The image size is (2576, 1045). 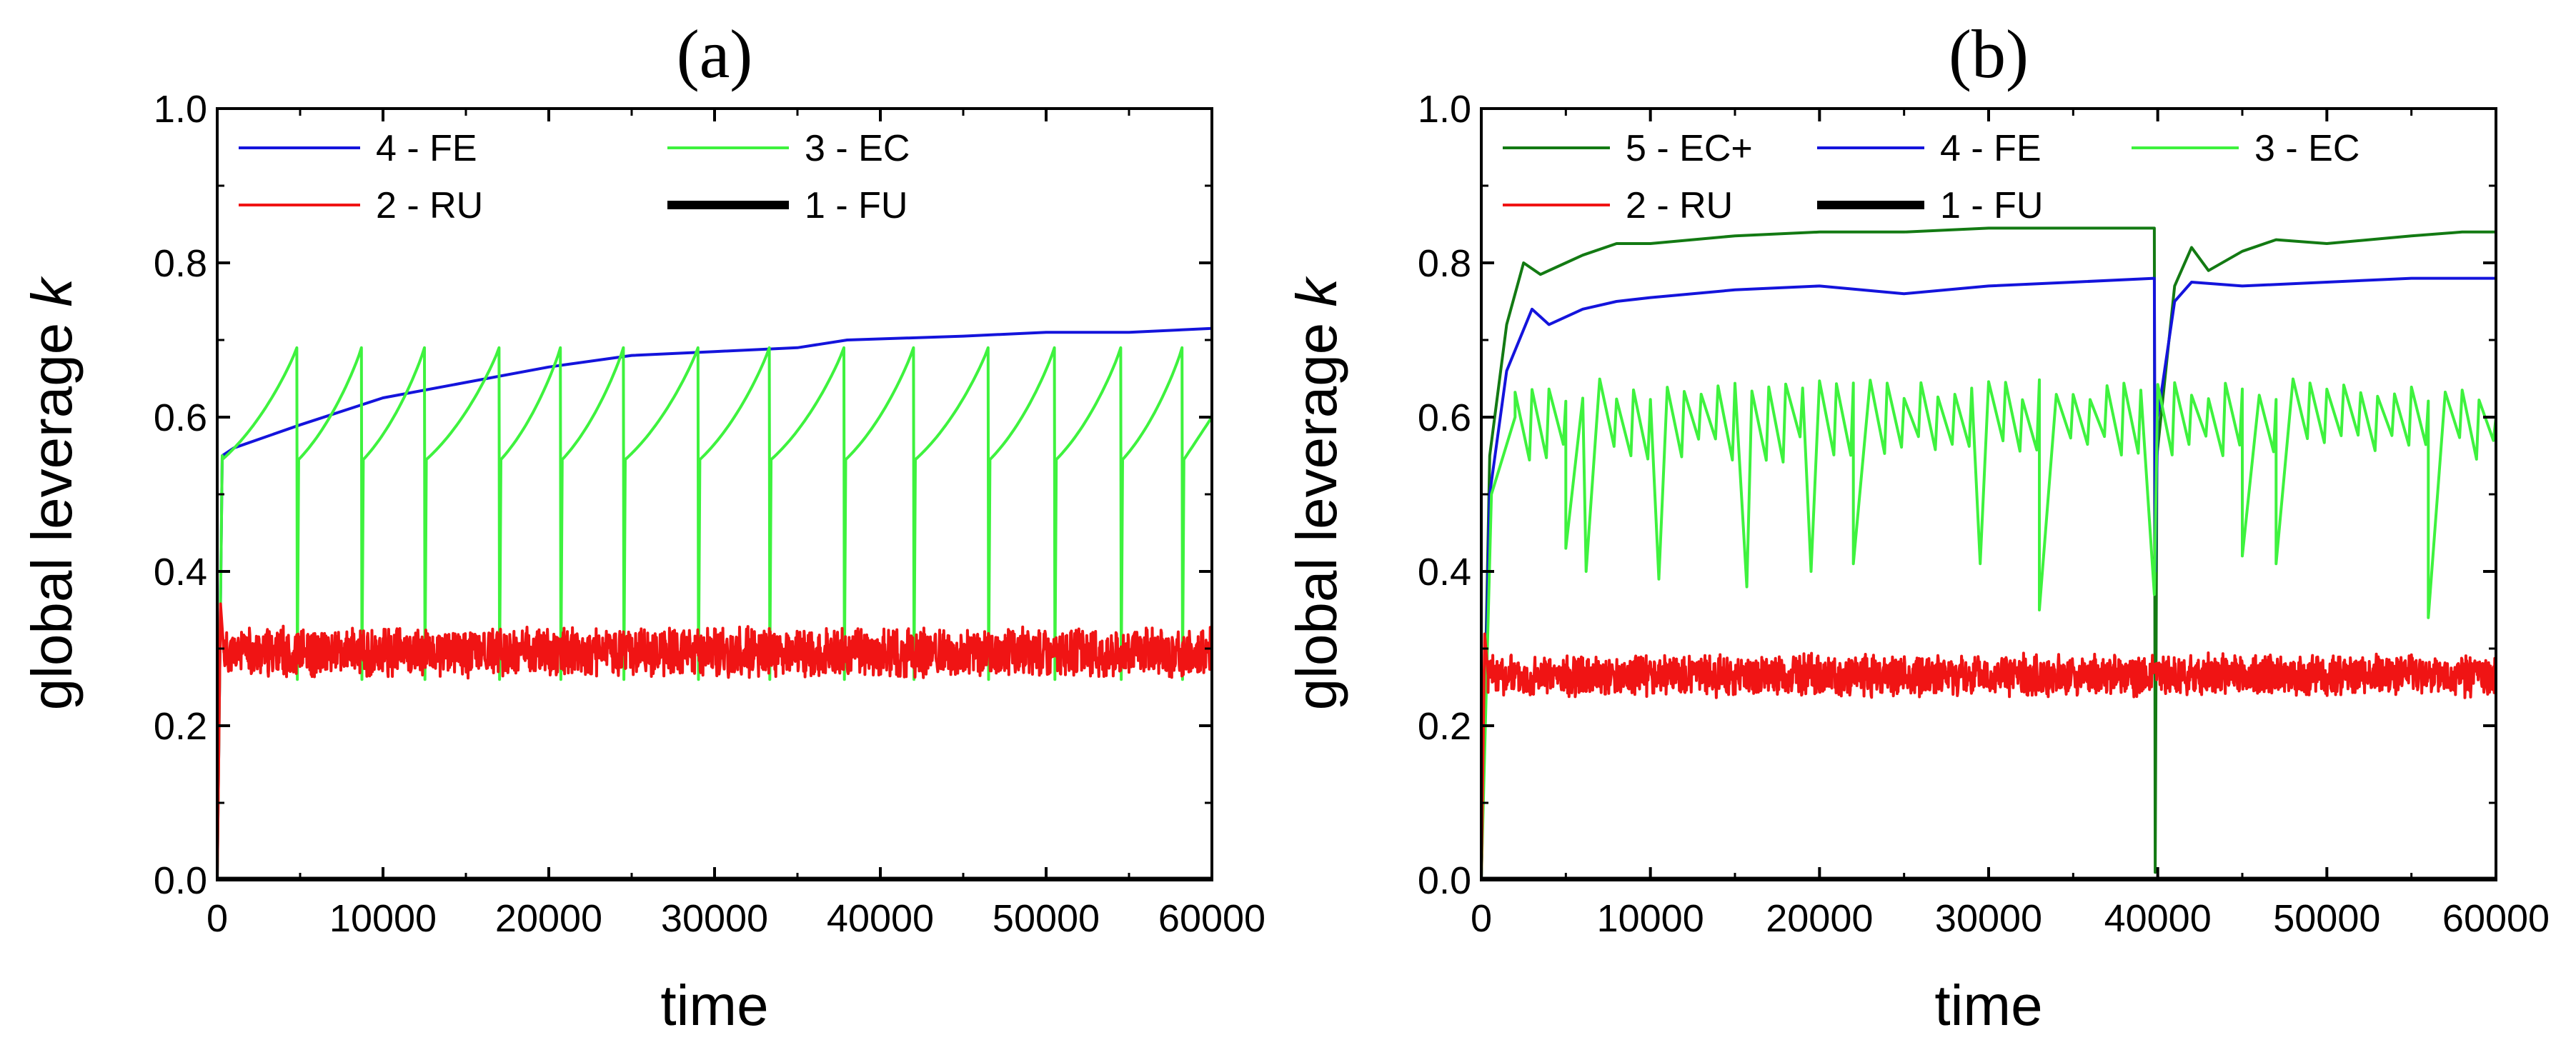 What do you see at coordinates (574, 177) in the screenshot?
I see `legend: 4 - FE 3 - EC 2 - RU 1 - FU` at bounding box center [574, 177].